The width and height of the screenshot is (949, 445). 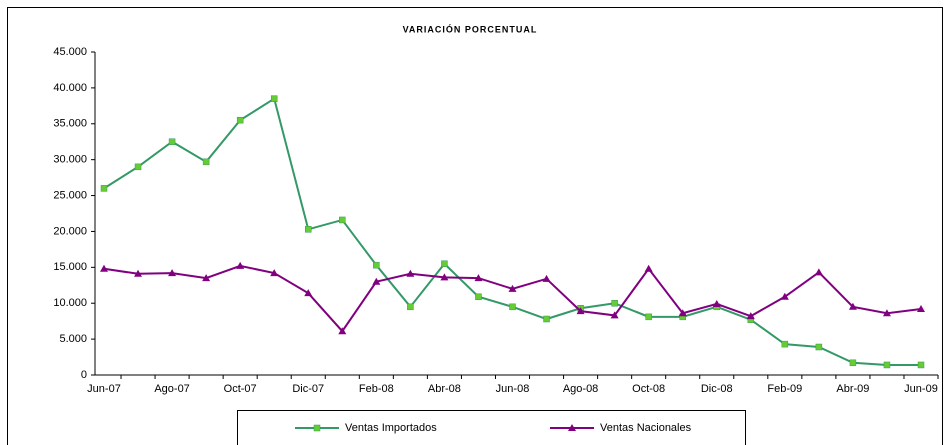 I want to click on x-tick-label: Jun-07, so click(x=104, y=389).